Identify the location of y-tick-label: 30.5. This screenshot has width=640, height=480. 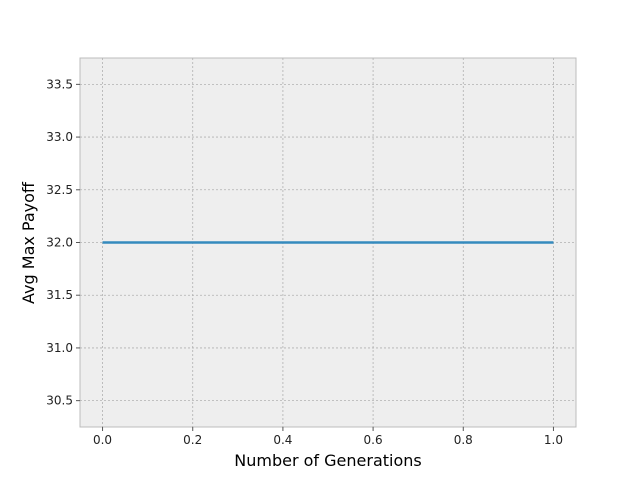
(59, 401).